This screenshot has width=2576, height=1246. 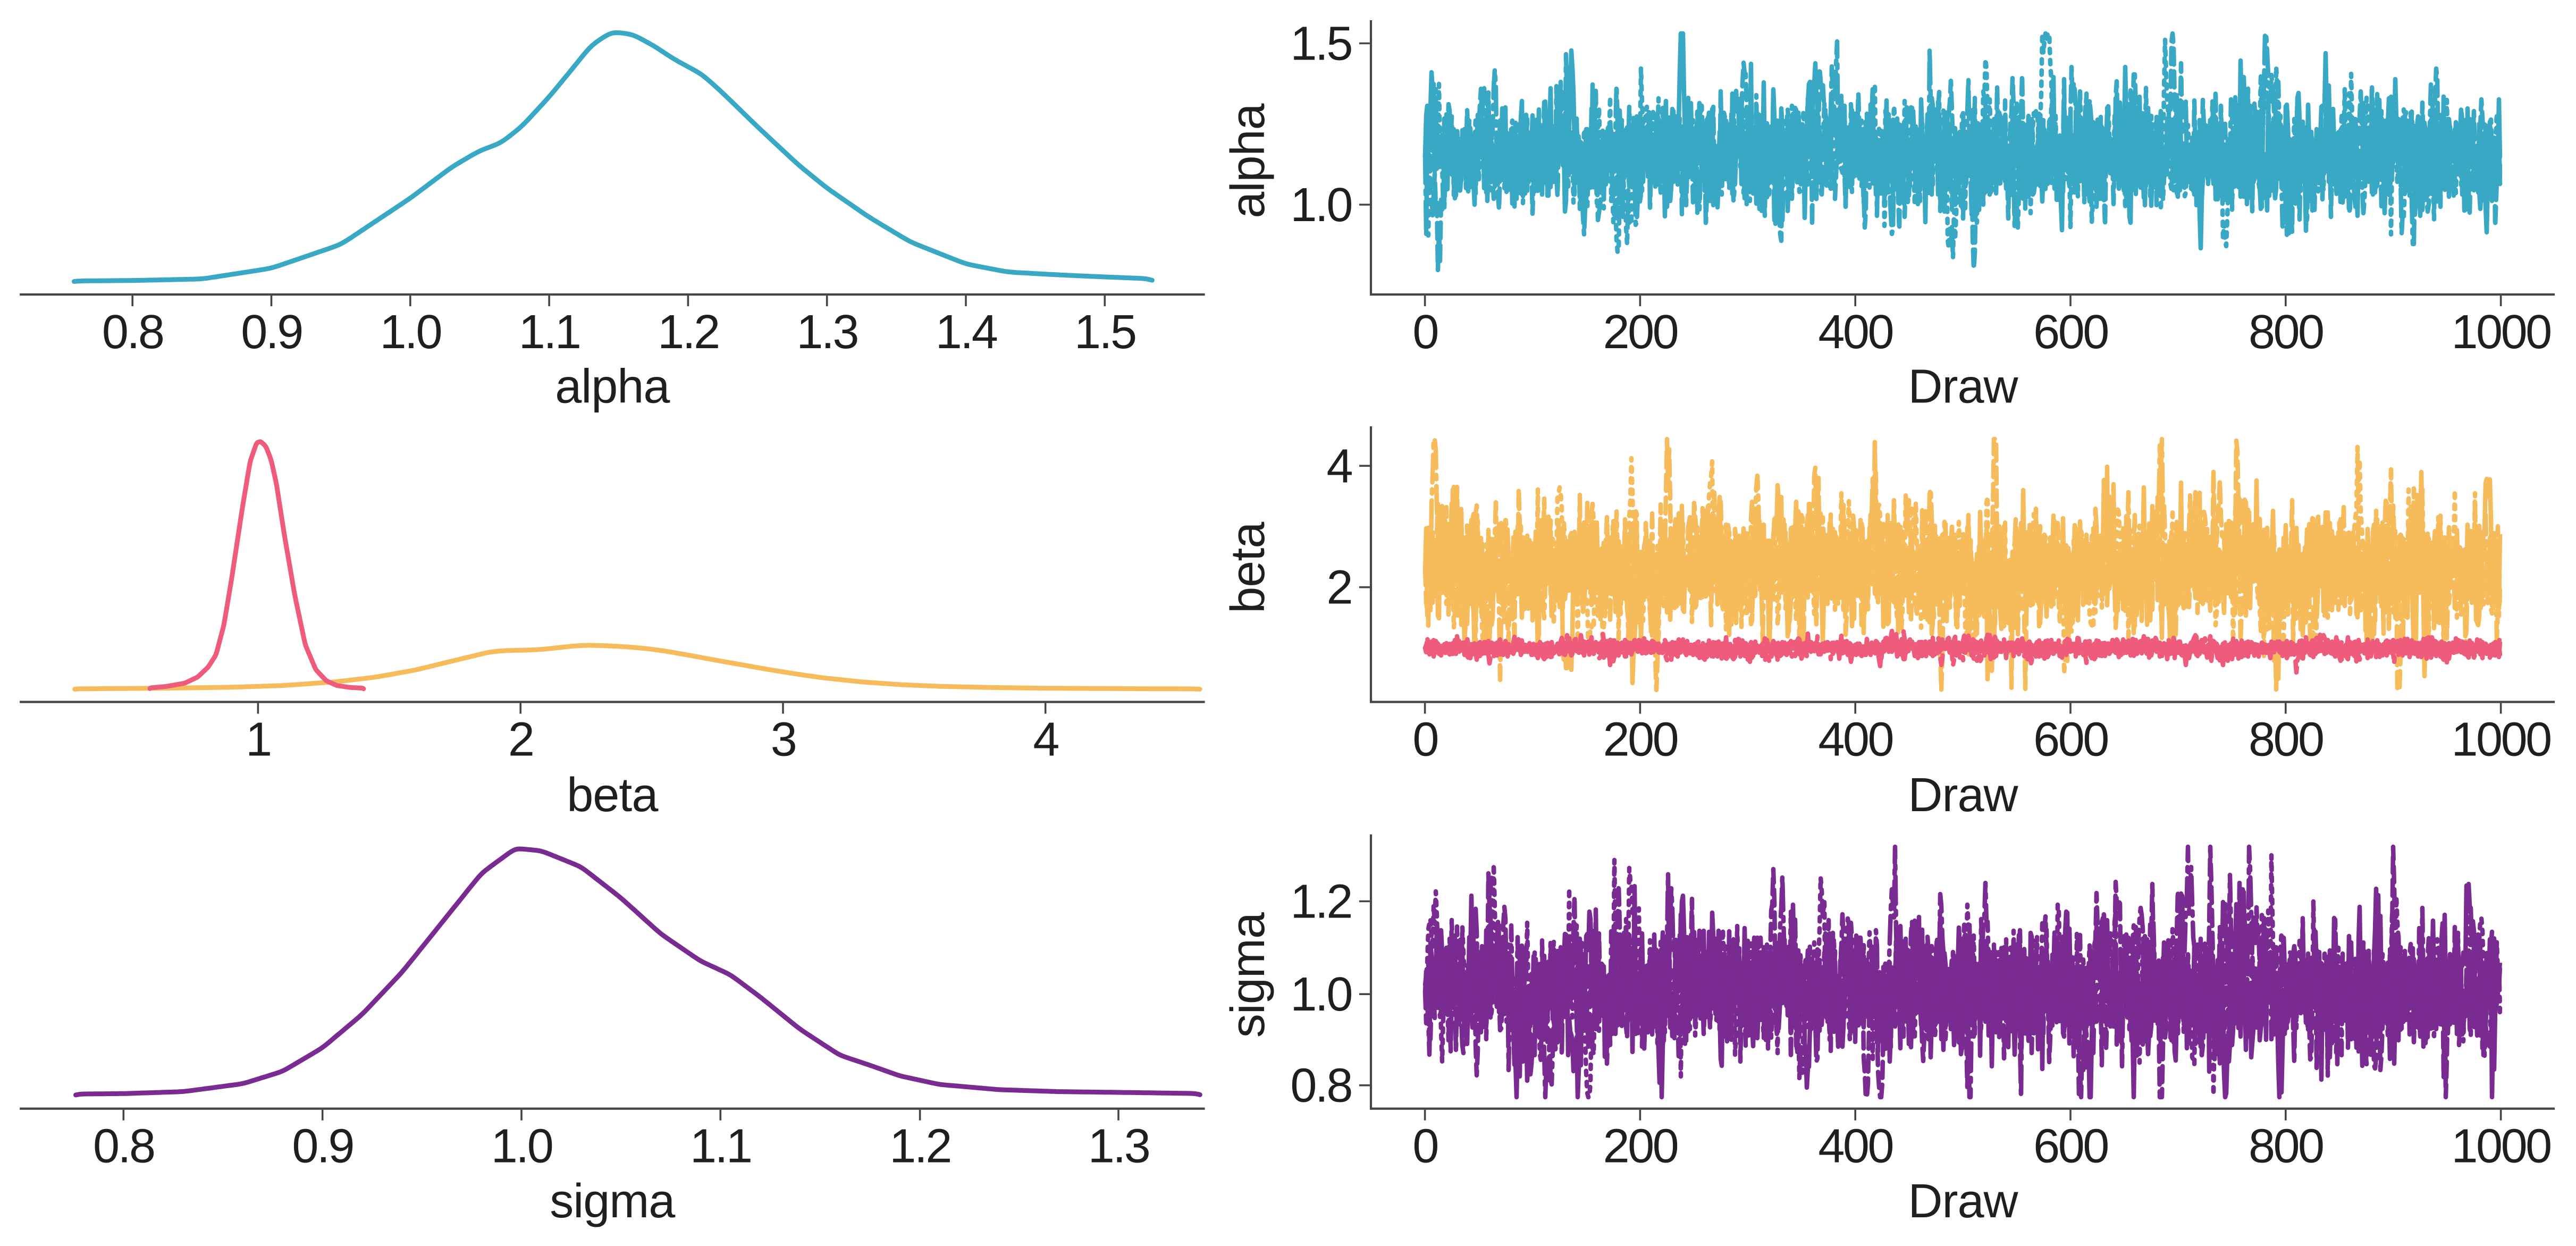 What do you see at coordinates (258, 740) in the screenshot?
I see `svg-text: 1` at bounding box center [258, 740].